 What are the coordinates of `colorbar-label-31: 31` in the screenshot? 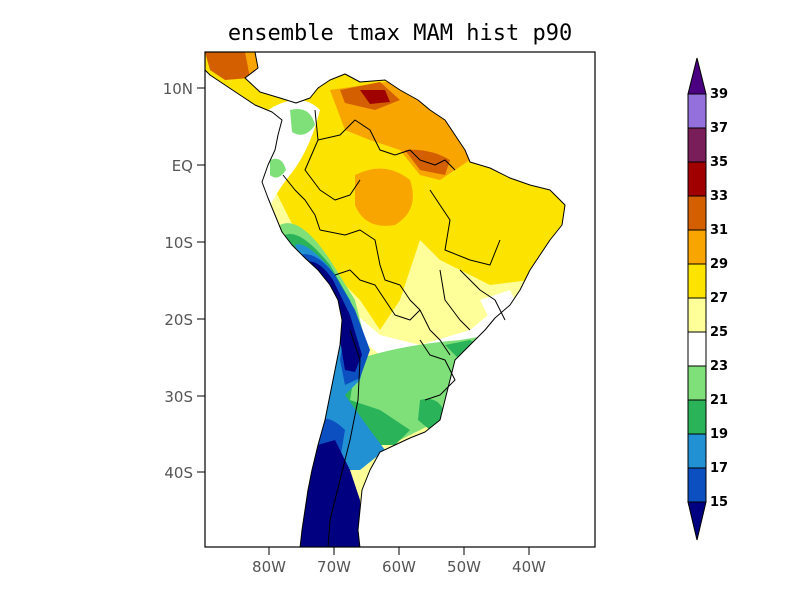 It's located at (719, 230).